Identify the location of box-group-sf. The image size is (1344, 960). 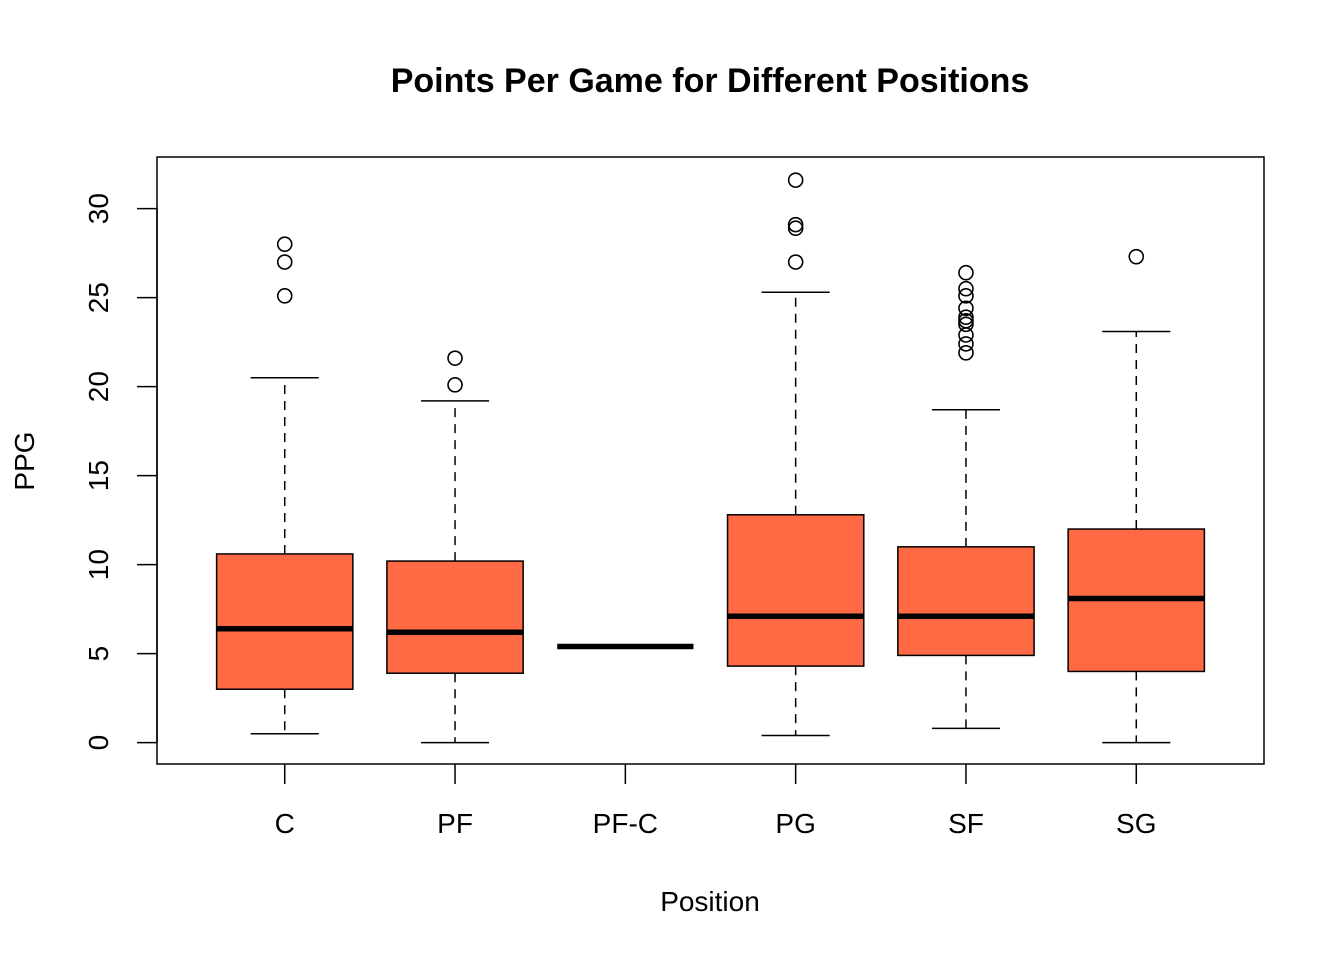
(966, 497).